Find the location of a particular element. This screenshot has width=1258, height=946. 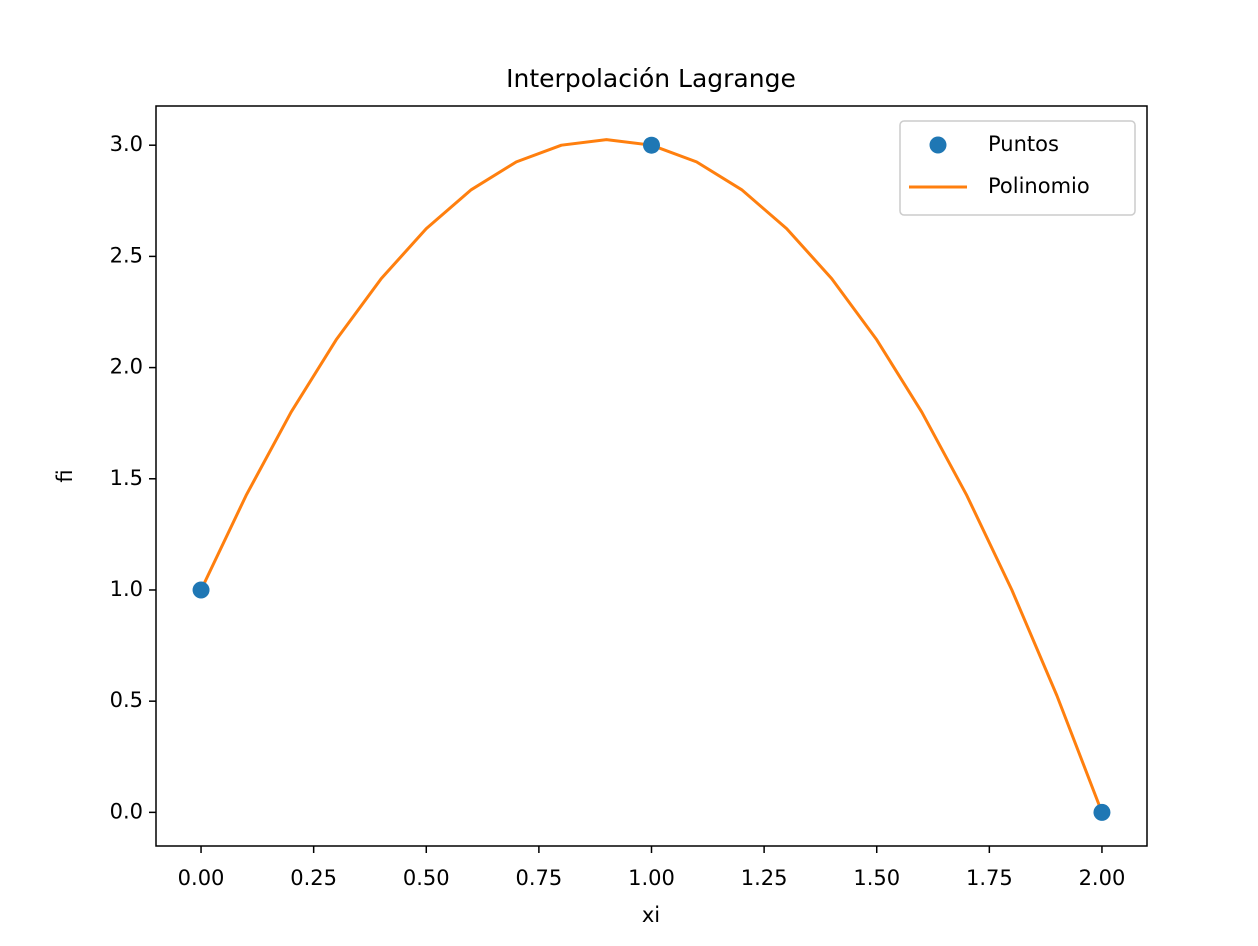

y-tick-label: 1.0 is located at coordinates (126, 589).